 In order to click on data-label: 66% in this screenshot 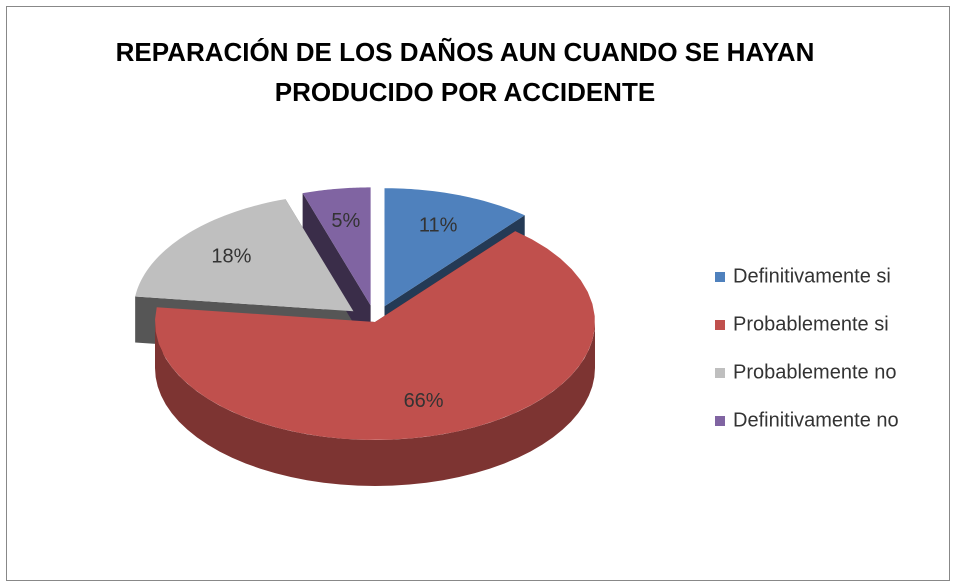, I will do `click(424, 401)`.